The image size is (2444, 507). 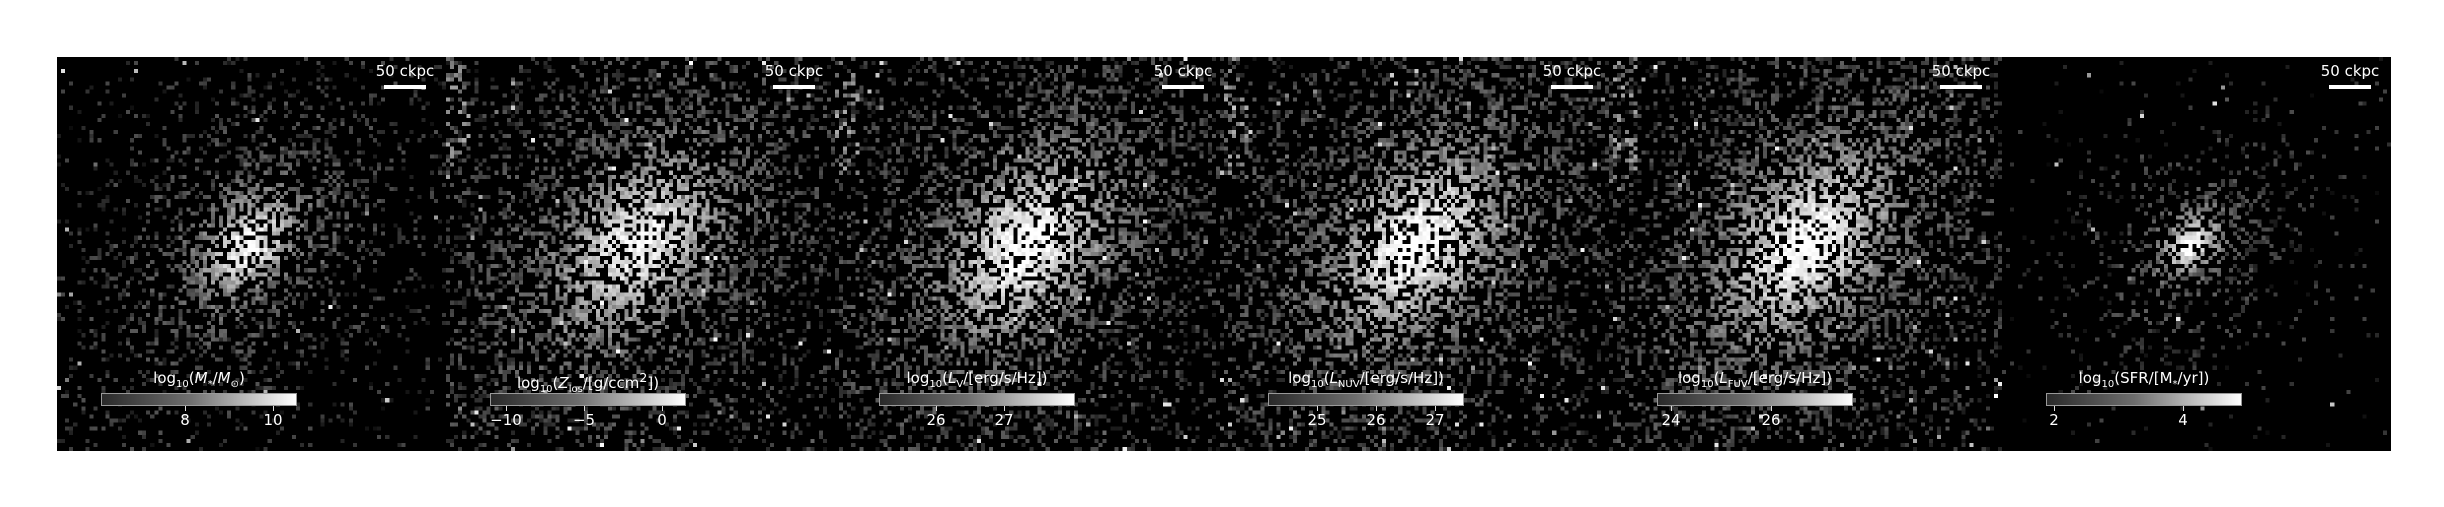 I want to click on colorbar: log10(M*/M⊙) 8 10, so click(x=199, y=404).